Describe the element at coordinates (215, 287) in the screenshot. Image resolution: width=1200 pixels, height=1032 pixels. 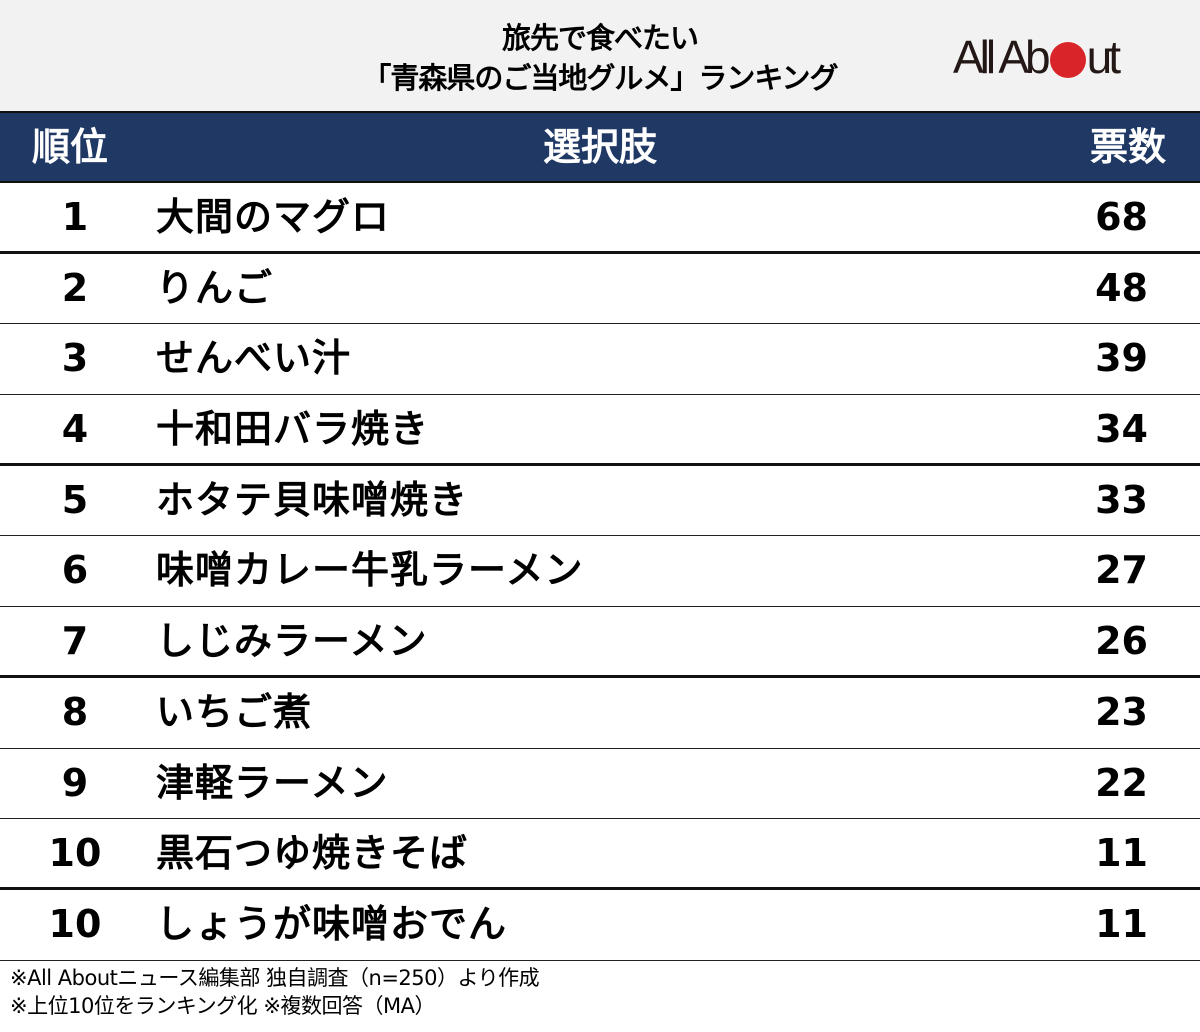
I see `name-cell: りんご` at that location.